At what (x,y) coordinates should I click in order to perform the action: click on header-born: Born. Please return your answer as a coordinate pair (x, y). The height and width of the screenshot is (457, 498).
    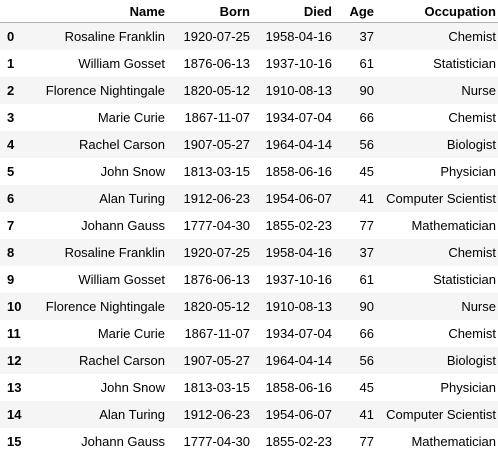
    Looking at the image, I should click on (209, 11).